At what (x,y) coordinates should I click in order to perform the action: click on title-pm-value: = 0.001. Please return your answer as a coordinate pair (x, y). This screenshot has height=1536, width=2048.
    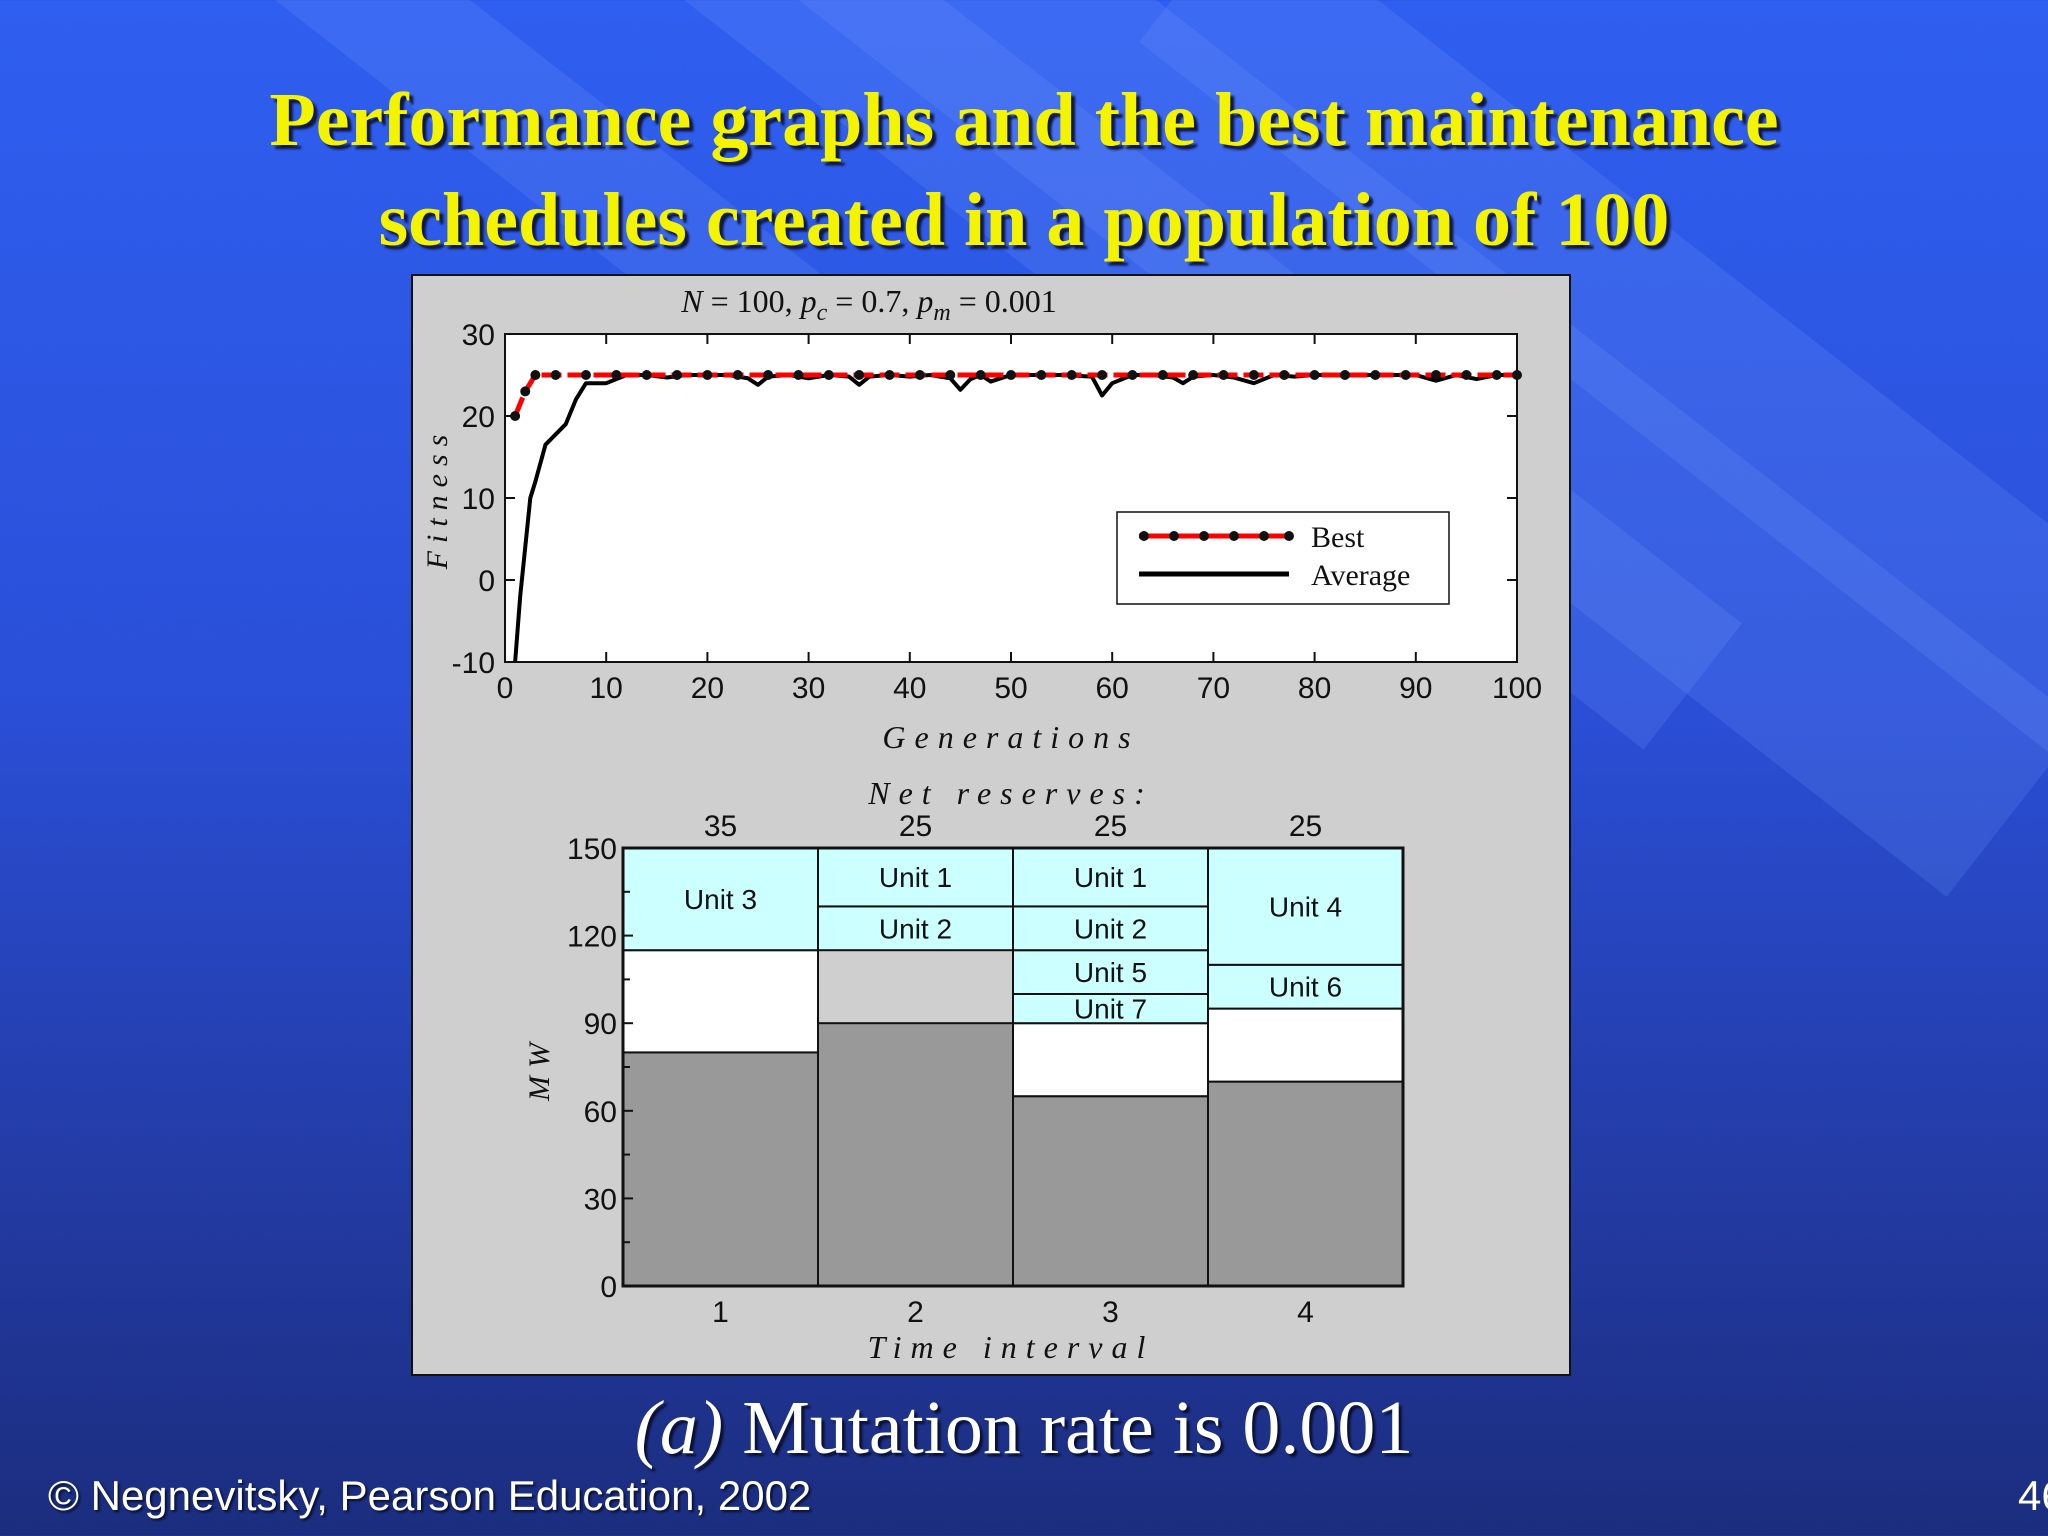
    Looking at the image, I should click on (1004, 301).